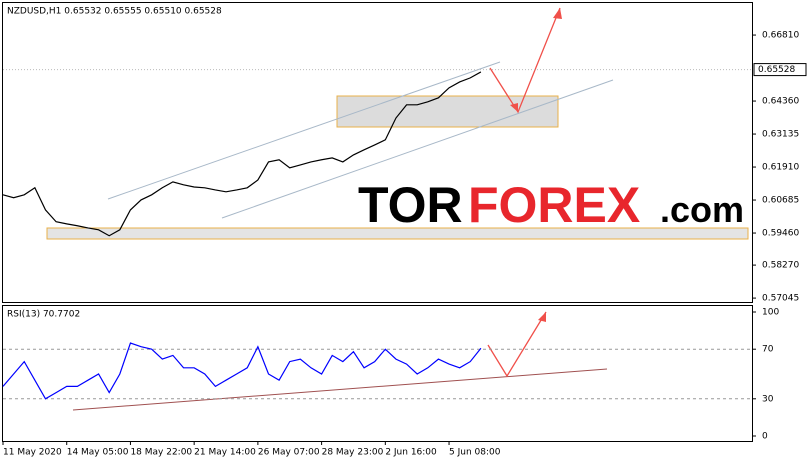 The height and width of the screenshot is (463, 808). Describe the element at coordinates (225, 453) in the screenshot. I see `x-tick-label: 21 May 14:00` at that location.